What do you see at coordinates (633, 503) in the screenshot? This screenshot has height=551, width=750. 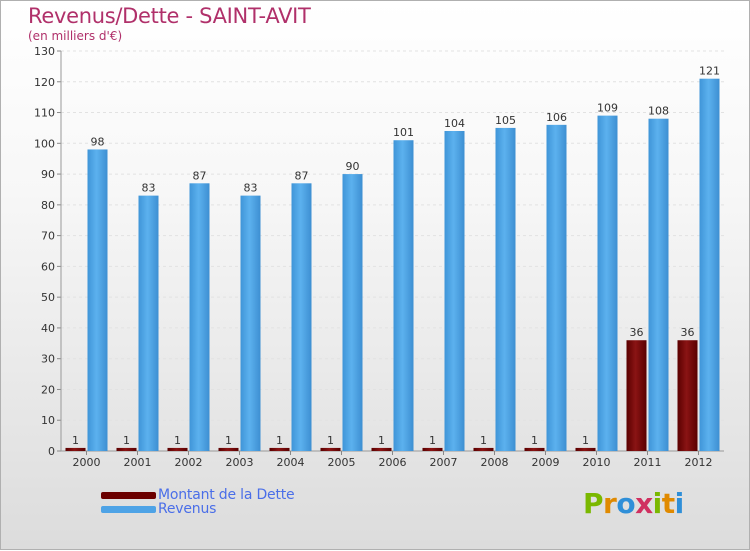 I see `proxiti-logo: Proxiti` at bounding box center [633, 503].